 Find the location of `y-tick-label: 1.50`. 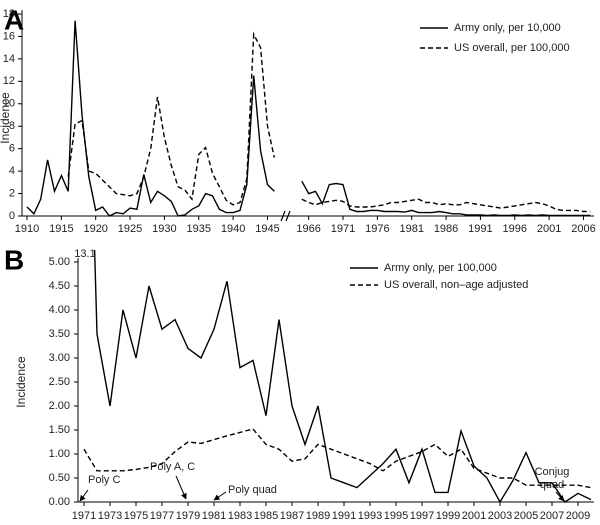

y-tick-label: 1.50 is located at coordinates (59, 430).